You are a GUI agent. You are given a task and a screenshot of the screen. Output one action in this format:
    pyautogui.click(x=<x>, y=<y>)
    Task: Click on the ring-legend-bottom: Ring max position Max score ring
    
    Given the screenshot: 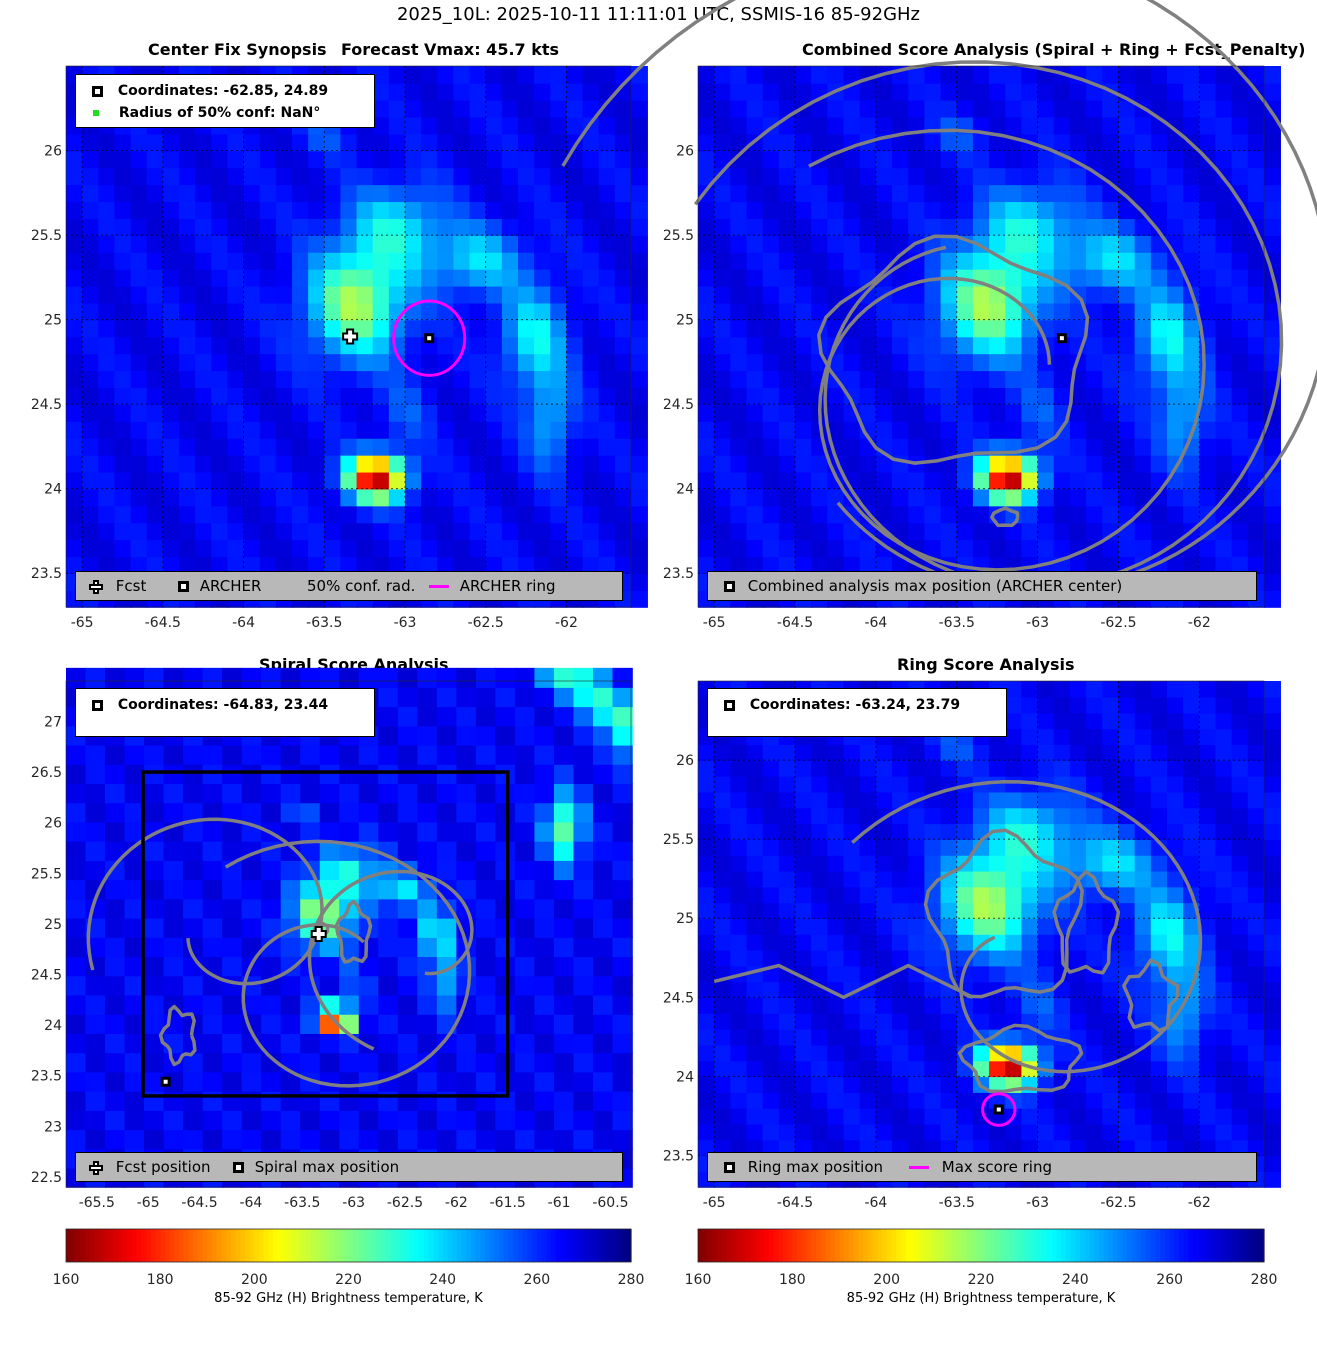 What is the action you would take?
    pyautogui.click(x=982, y=1167)
    